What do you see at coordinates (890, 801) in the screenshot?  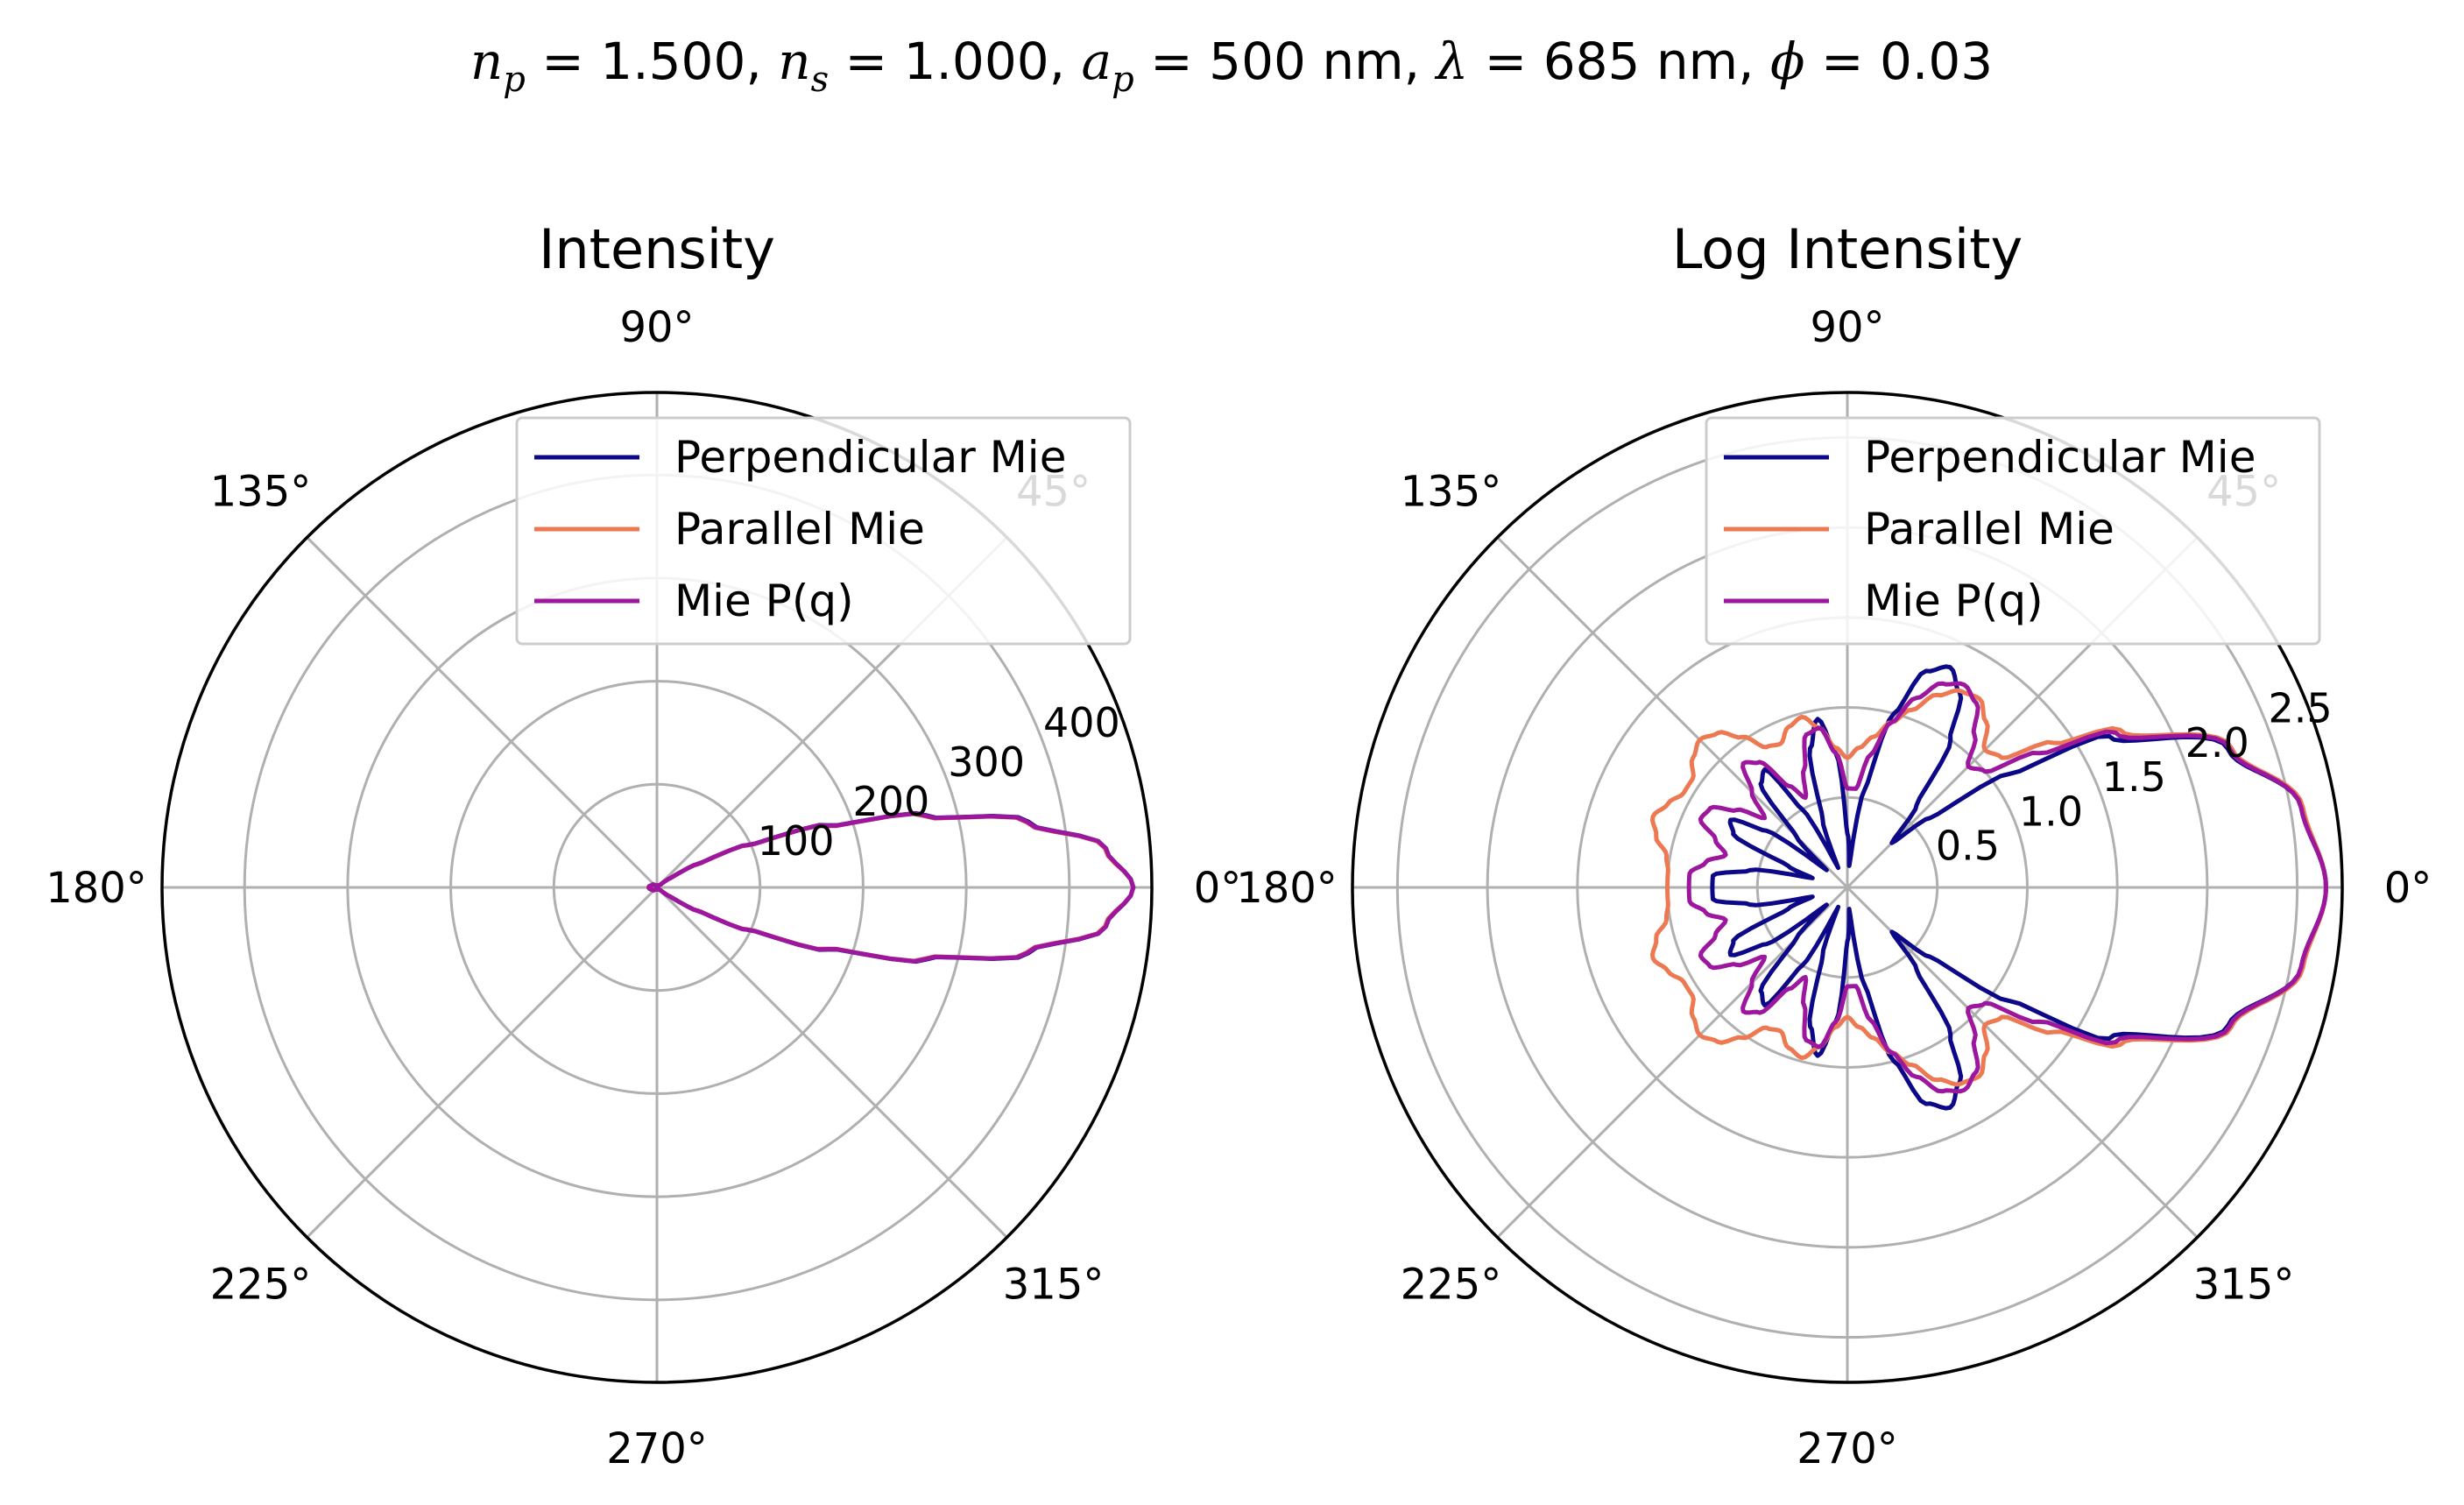 I see `radial-tick-label: 200` at bounding box center [890, 801].